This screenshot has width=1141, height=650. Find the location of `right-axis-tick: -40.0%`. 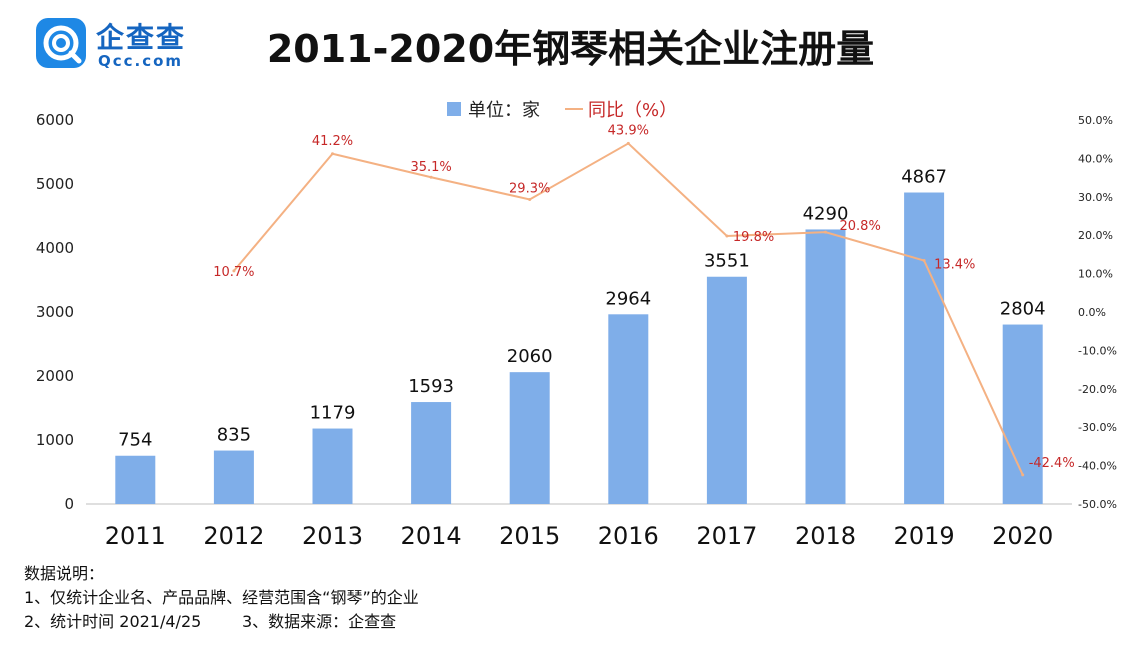

right-axis-tick: -40.0% is located at coordinates (1097, 466).